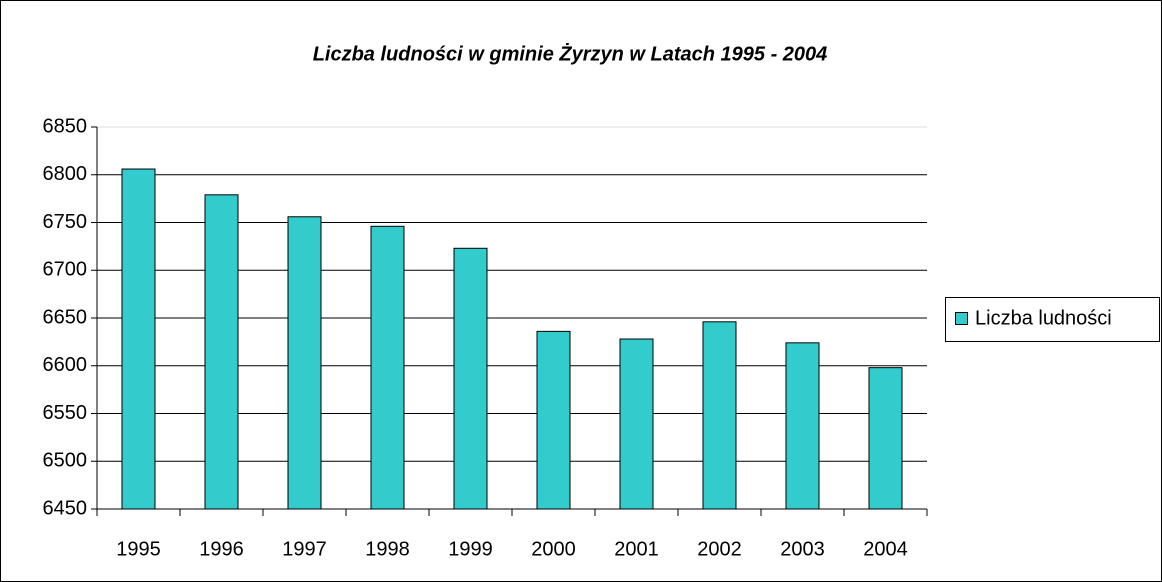 This screenshot has height=582, width=1162. Describe the element at coordinates (470, 549) in the screenshot. I see `x-tick-label: 1999` at that location.